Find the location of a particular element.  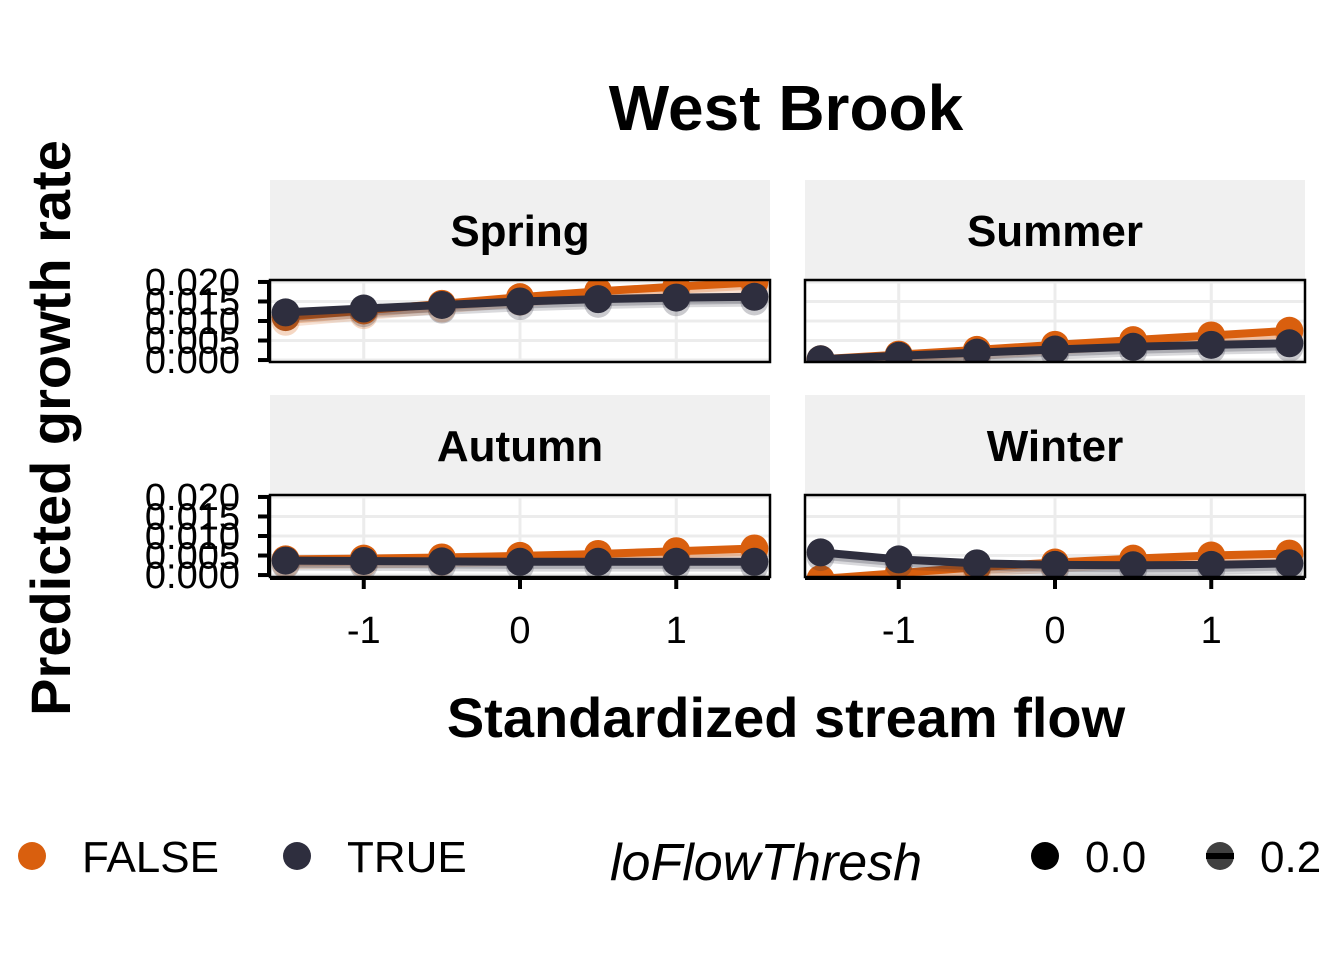

strip-label-autumn: Autumn is located at coordinates (520, 446).